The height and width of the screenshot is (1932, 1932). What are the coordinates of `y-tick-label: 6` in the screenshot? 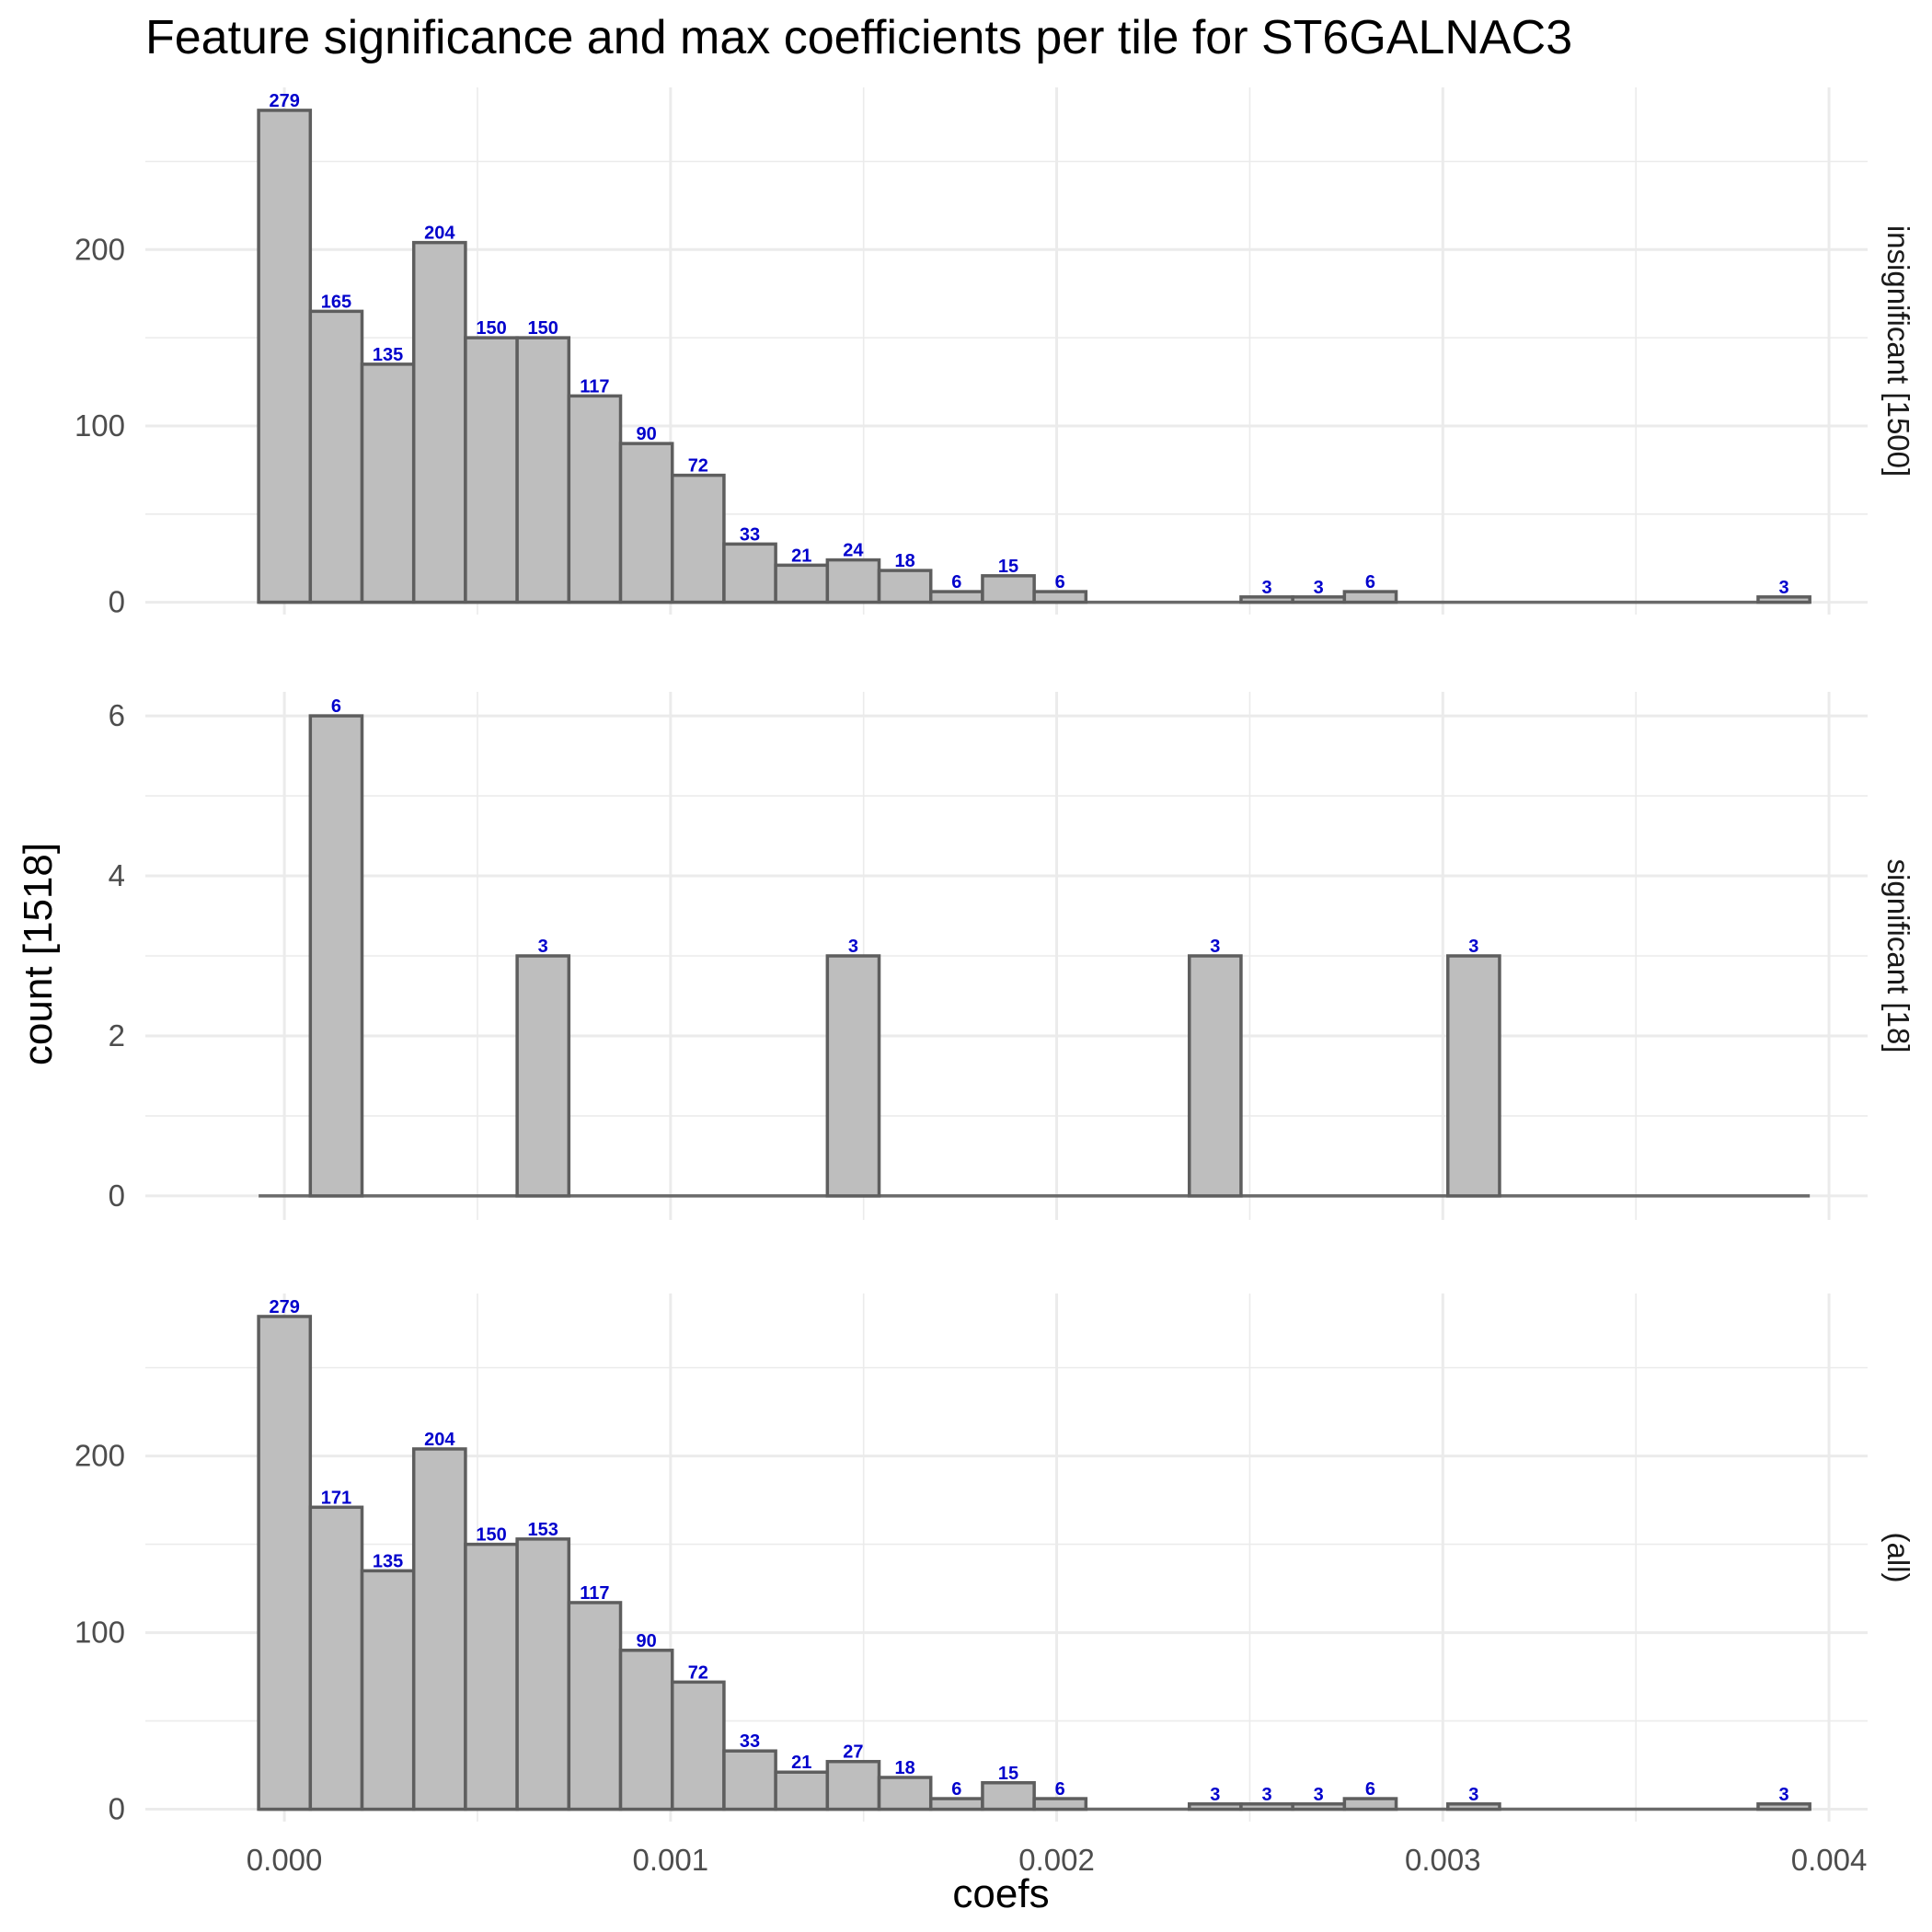 It's located at (117, 715).